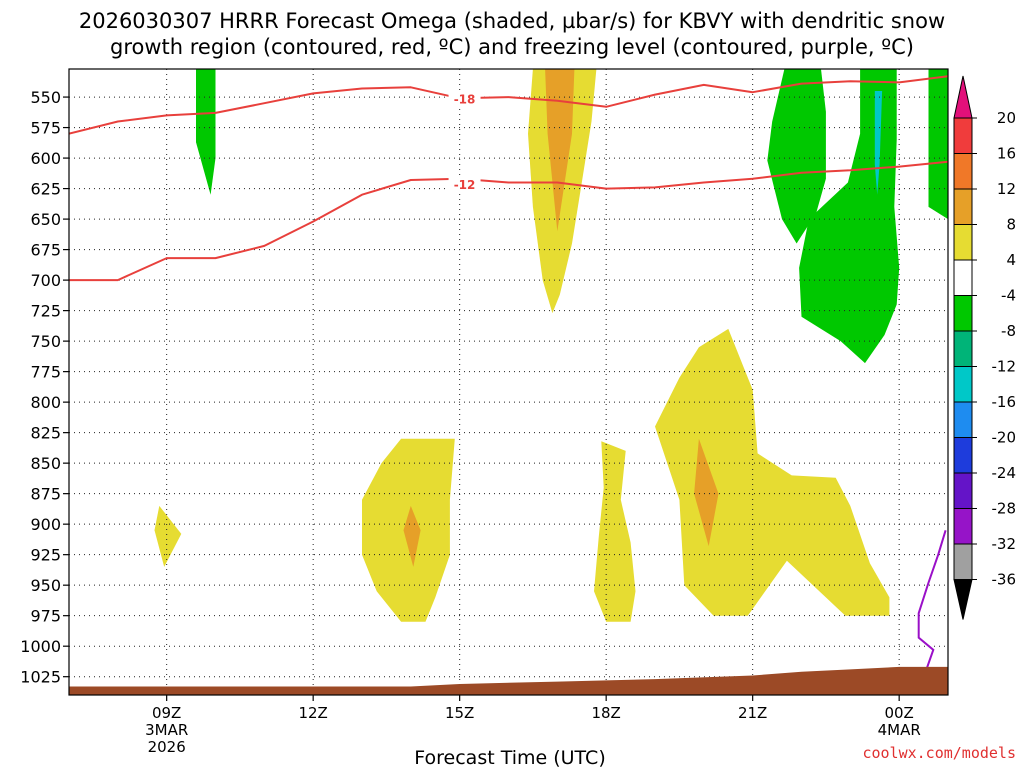 This screenshot has width=1024, height=768. I want to click on y-tick-label: 850, so click(45, 463).